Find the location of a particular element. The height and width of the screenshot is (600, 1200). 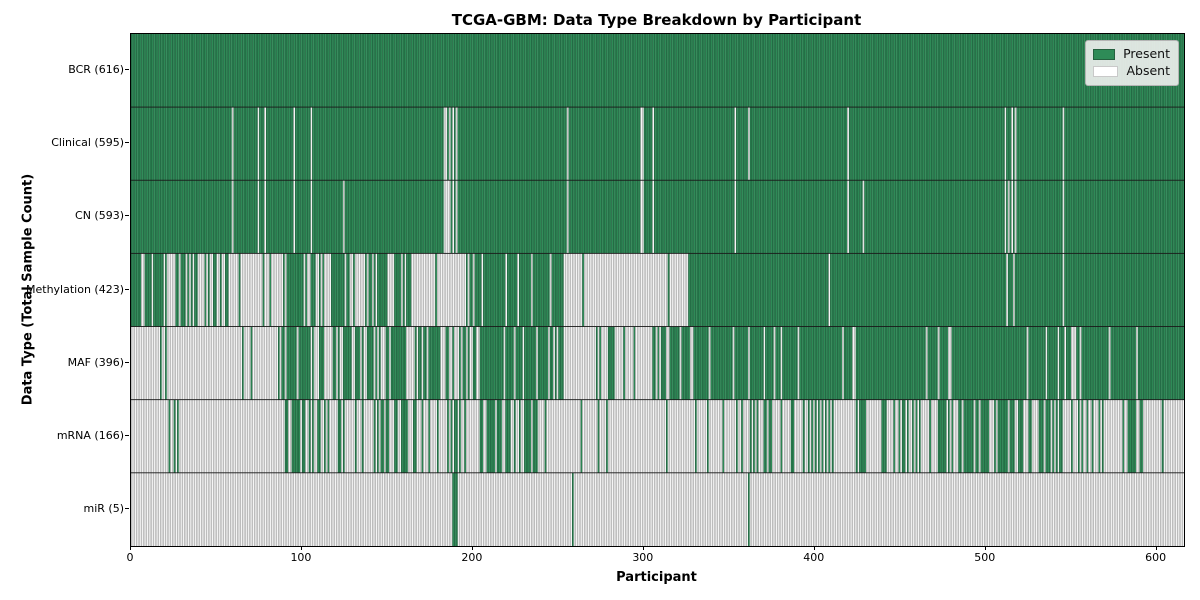

x-tick-label-200: 200 is located at coordinates (472, 557).